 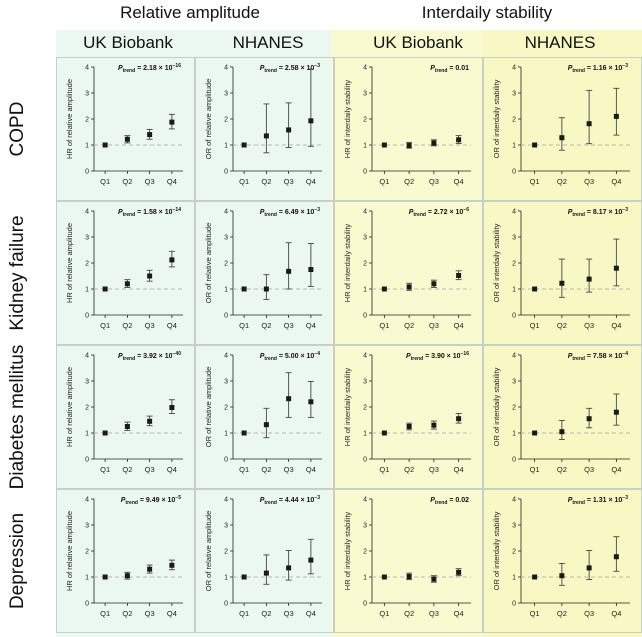 What do you see at coordinates (439, 212) in the screenshot?
I see `p-trend-label: Ptrend = 2.72 × 10−6` at bounding box center [439, 212].